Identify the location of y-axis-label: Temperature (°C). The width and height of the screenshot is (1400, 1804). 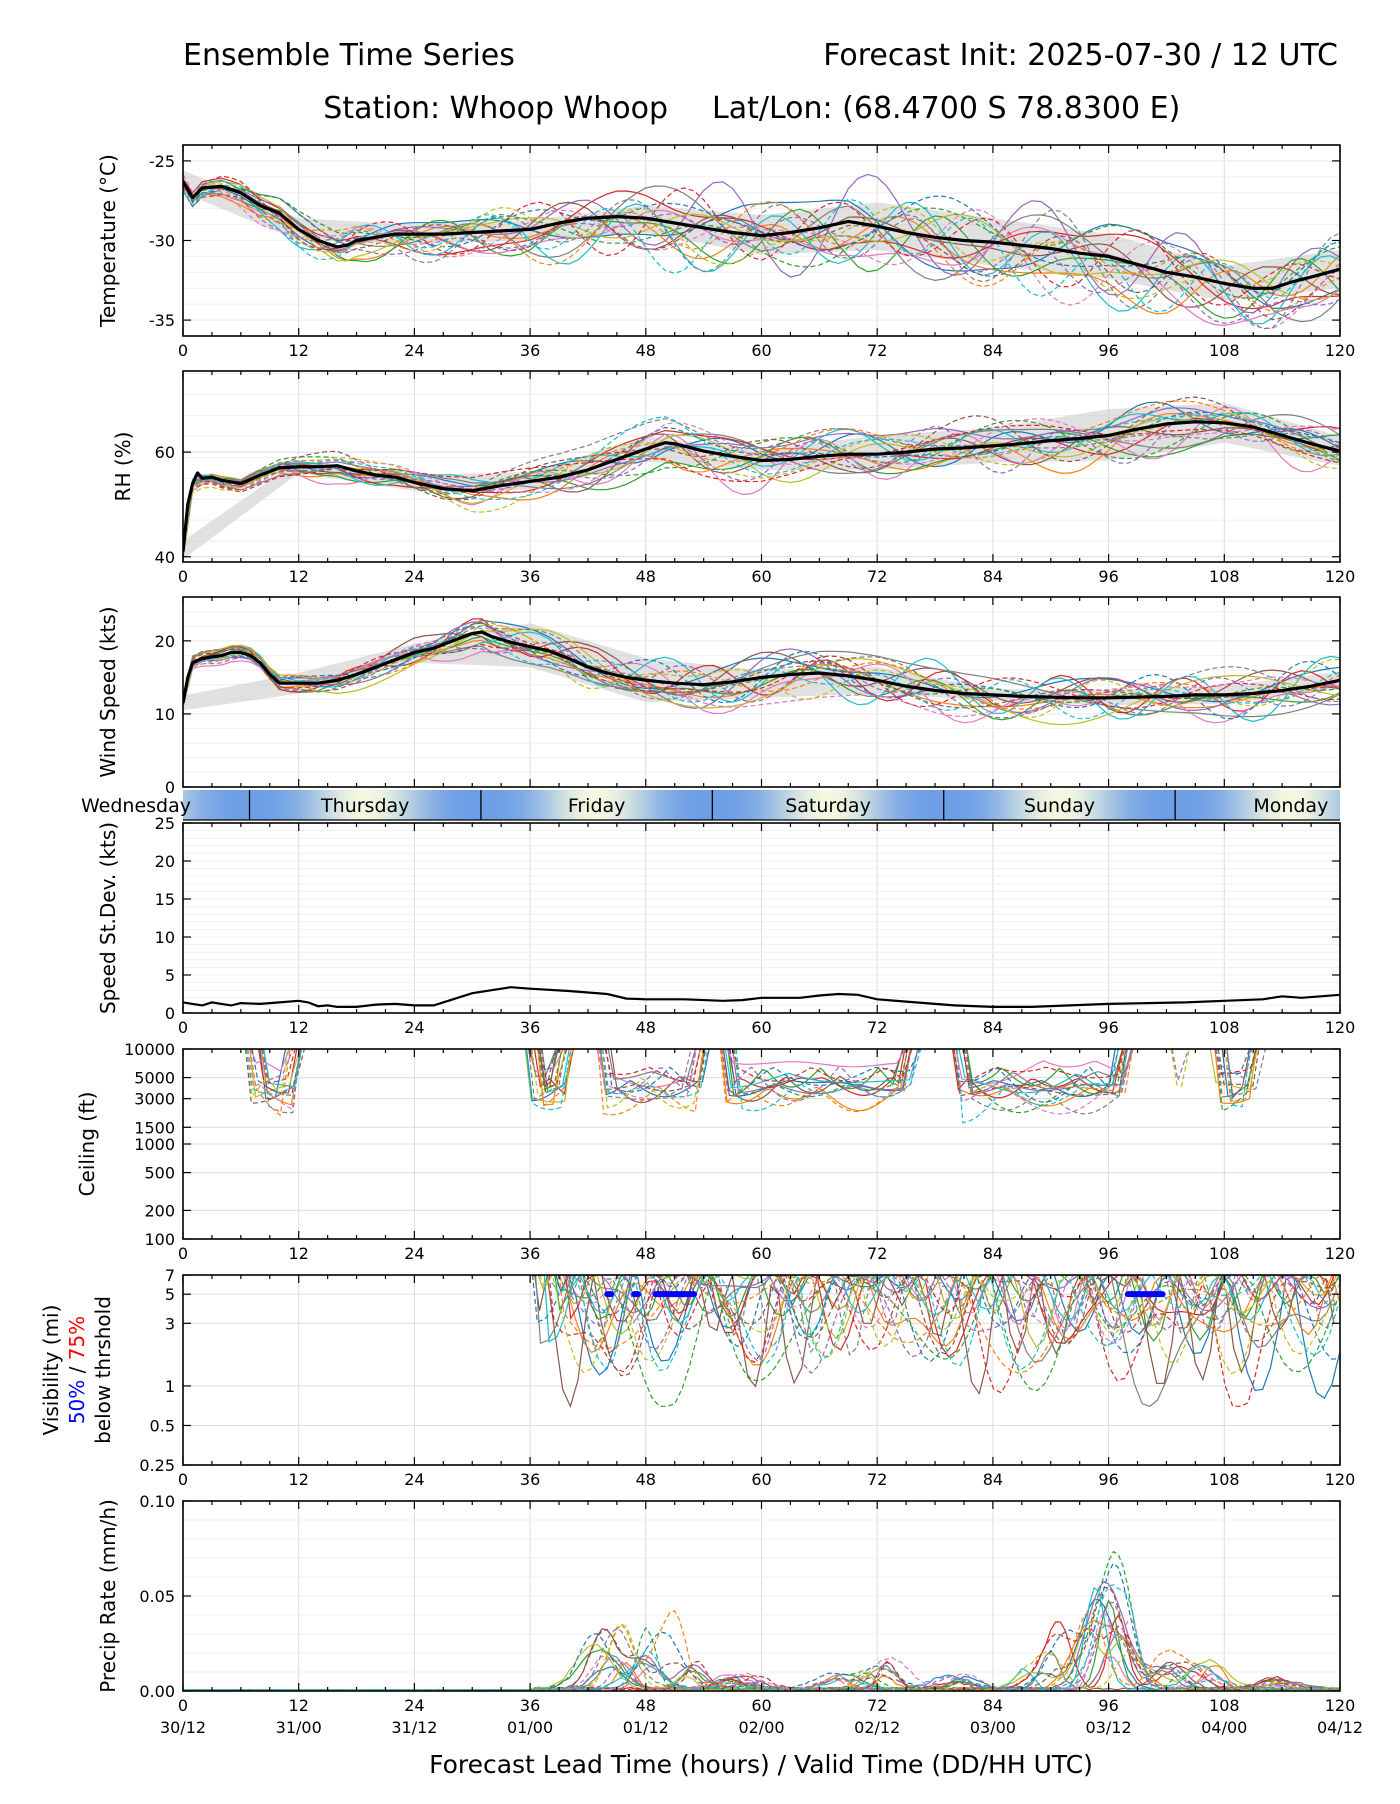
(108, 241).